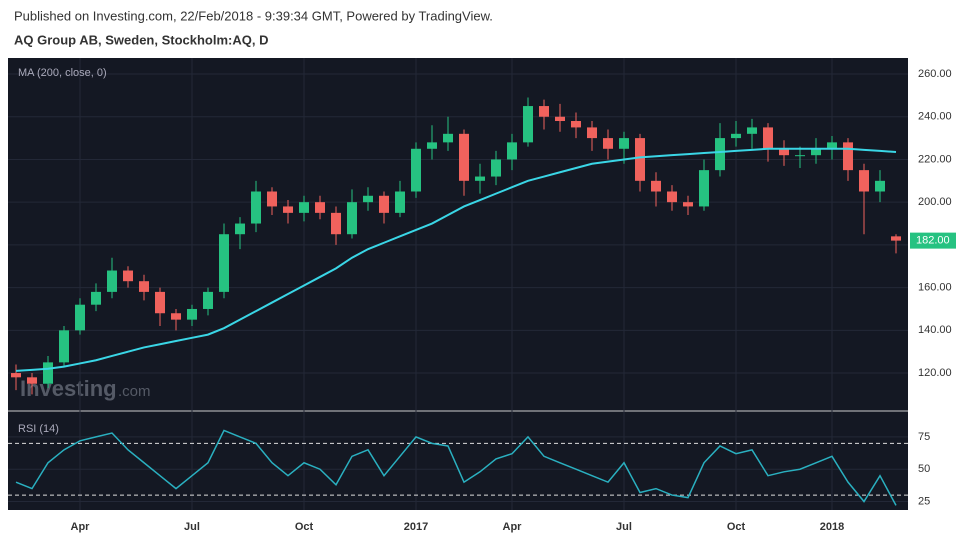 The width and height of the screenshot is (960, 540). Describe the element at coordinates (924, 437) in the screenshot. I see `y-tick-label: 75` at that location.